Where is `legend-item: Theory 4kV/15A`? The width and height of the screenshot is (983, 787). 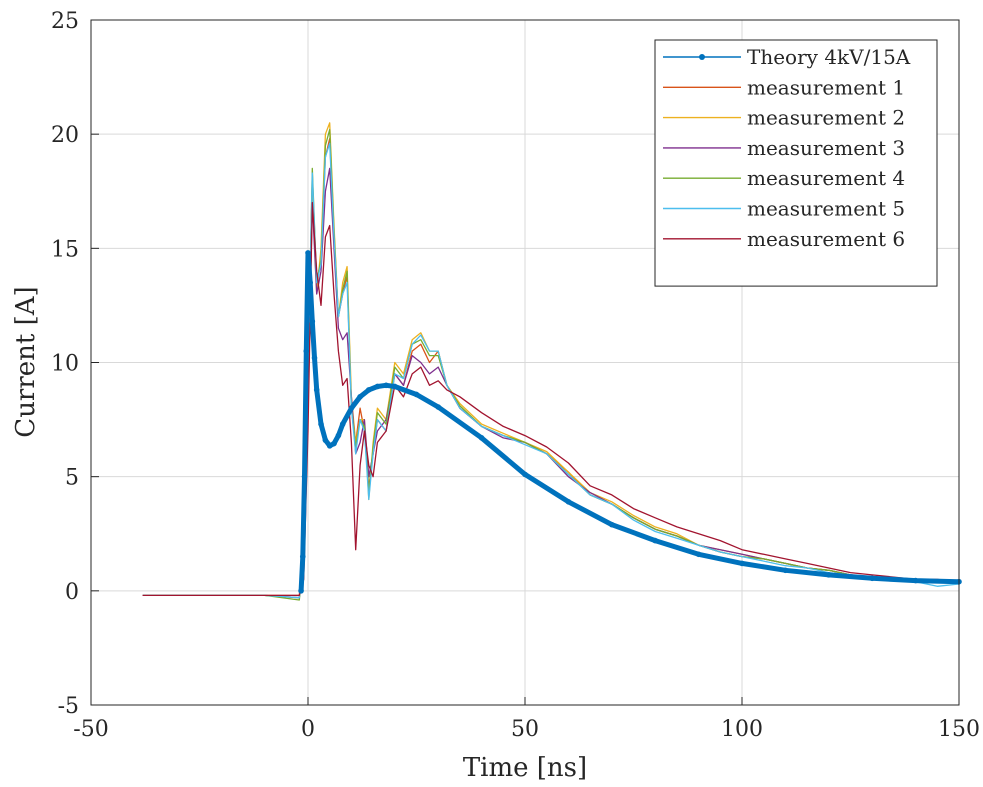 legend-item: Theory 4kV/15A is located at coordinates (787, 57).